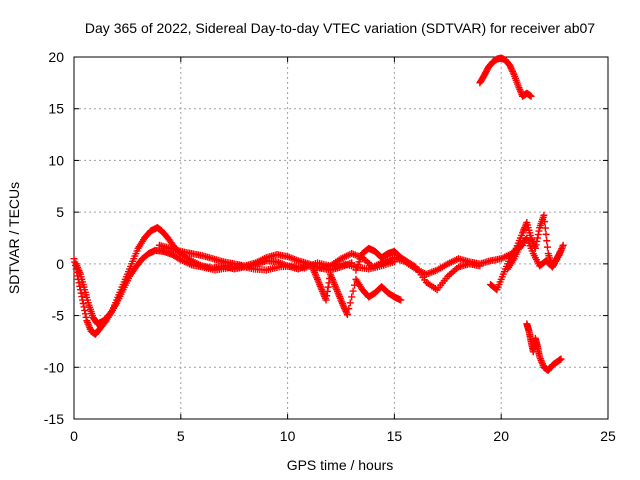  I want to click on series-trace-e, so click(418, 269).